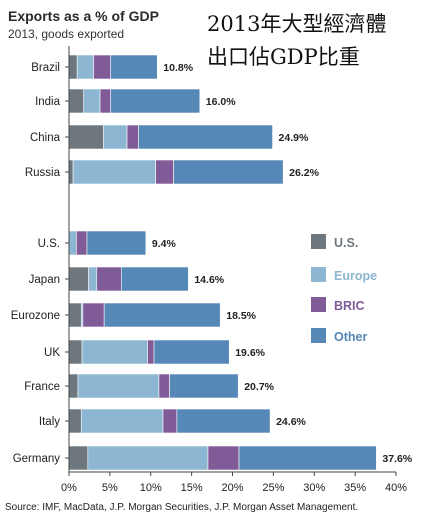 Image resolution: width=435 pixels, height=517 pixels. What do you see at coordinates (283, 57) in the screenshot?
I see `overlay-title-line2: 出口佔GDP比重` at bounding box center [283, 57].